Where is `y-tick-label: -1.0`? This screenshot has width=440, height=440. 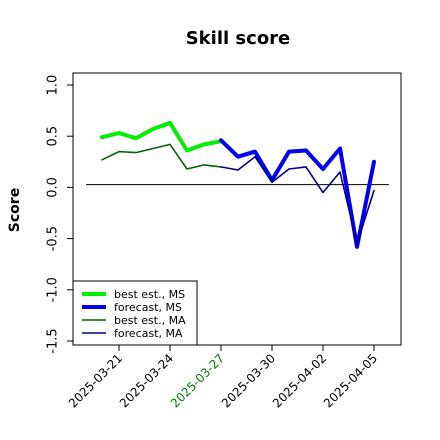 y-tick-label: -1.0 is located at coordinates (53, 289).